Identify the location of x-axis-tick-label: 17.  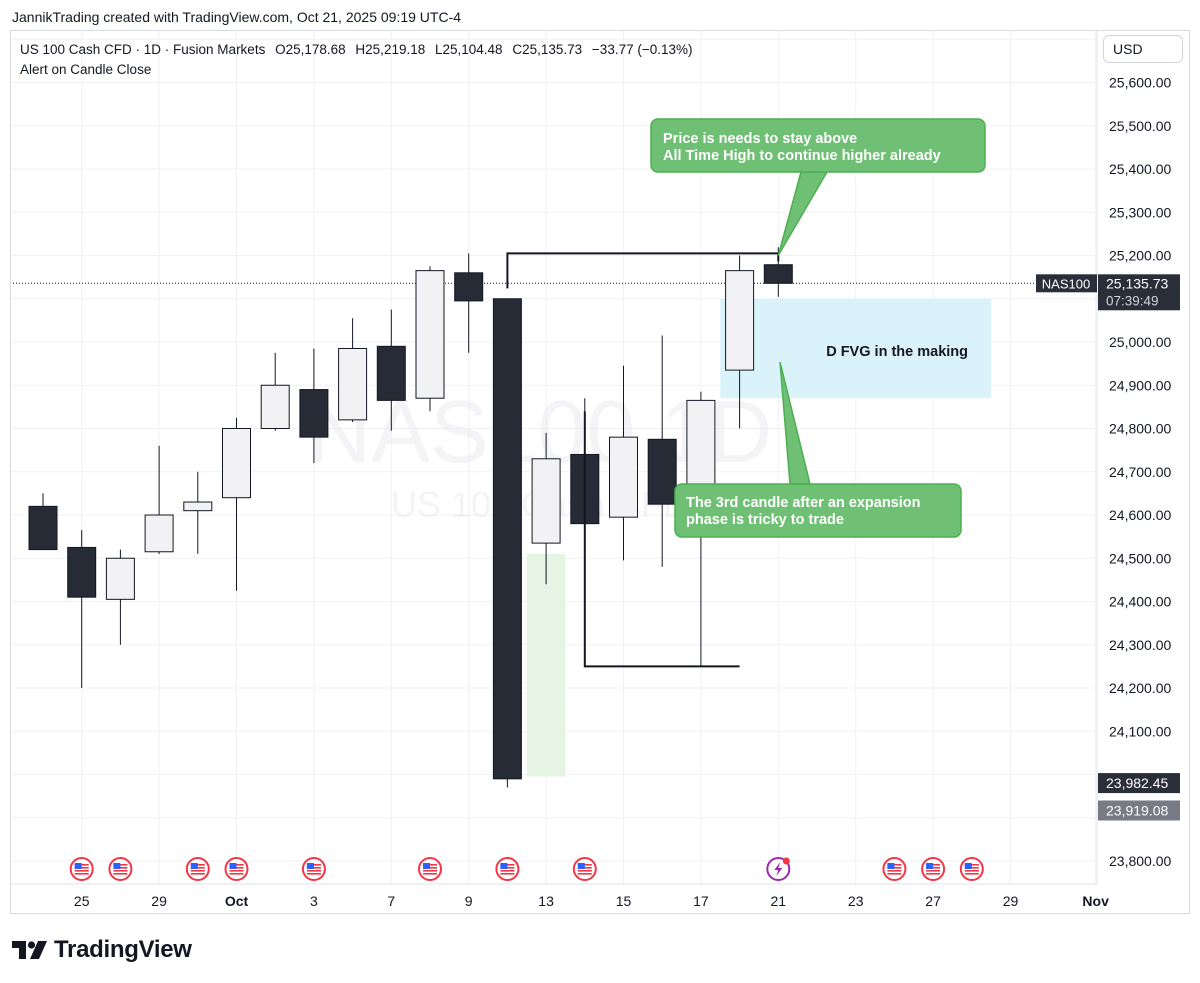
(701, 901).